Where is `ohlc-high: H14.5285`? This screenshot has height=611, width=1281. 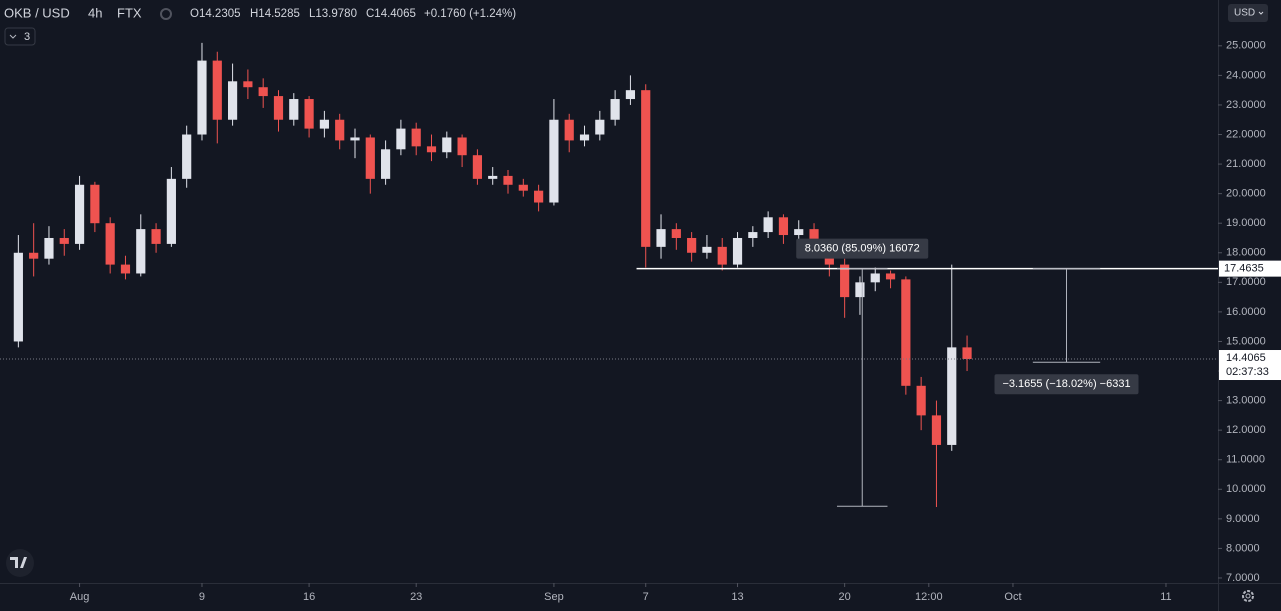 ohlc-high: H14.5285 is located at coordinates (275, 14).